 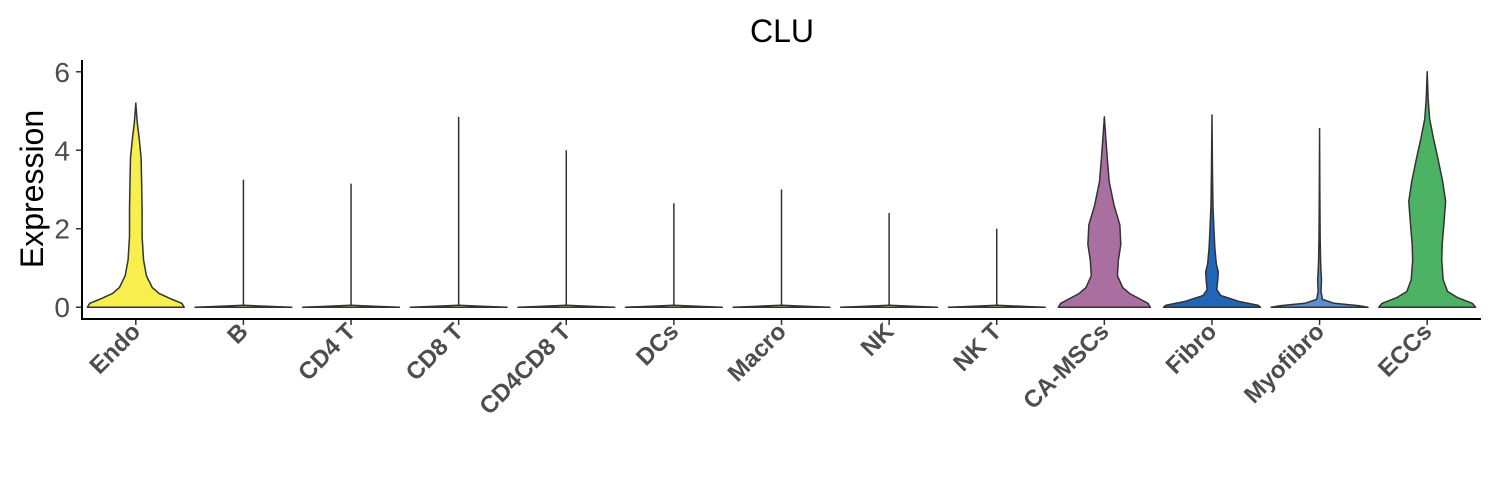 What do you see at coordinates (116, 349) in the screenshot?
I see `x-tick-label-endo: Endo` at bounding box center [116, 349].